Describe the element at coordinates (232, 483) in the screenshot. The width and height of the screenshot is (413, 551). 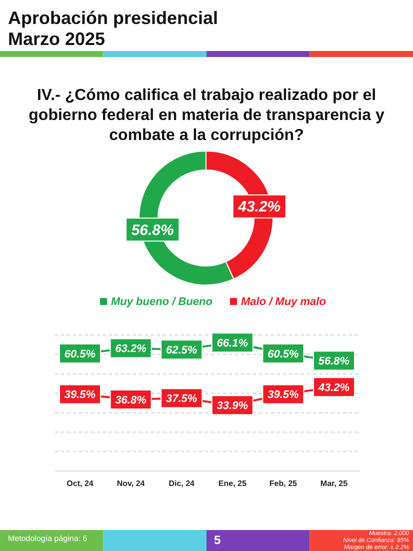
I see `x-tick-label: Ene, 25` at that location.